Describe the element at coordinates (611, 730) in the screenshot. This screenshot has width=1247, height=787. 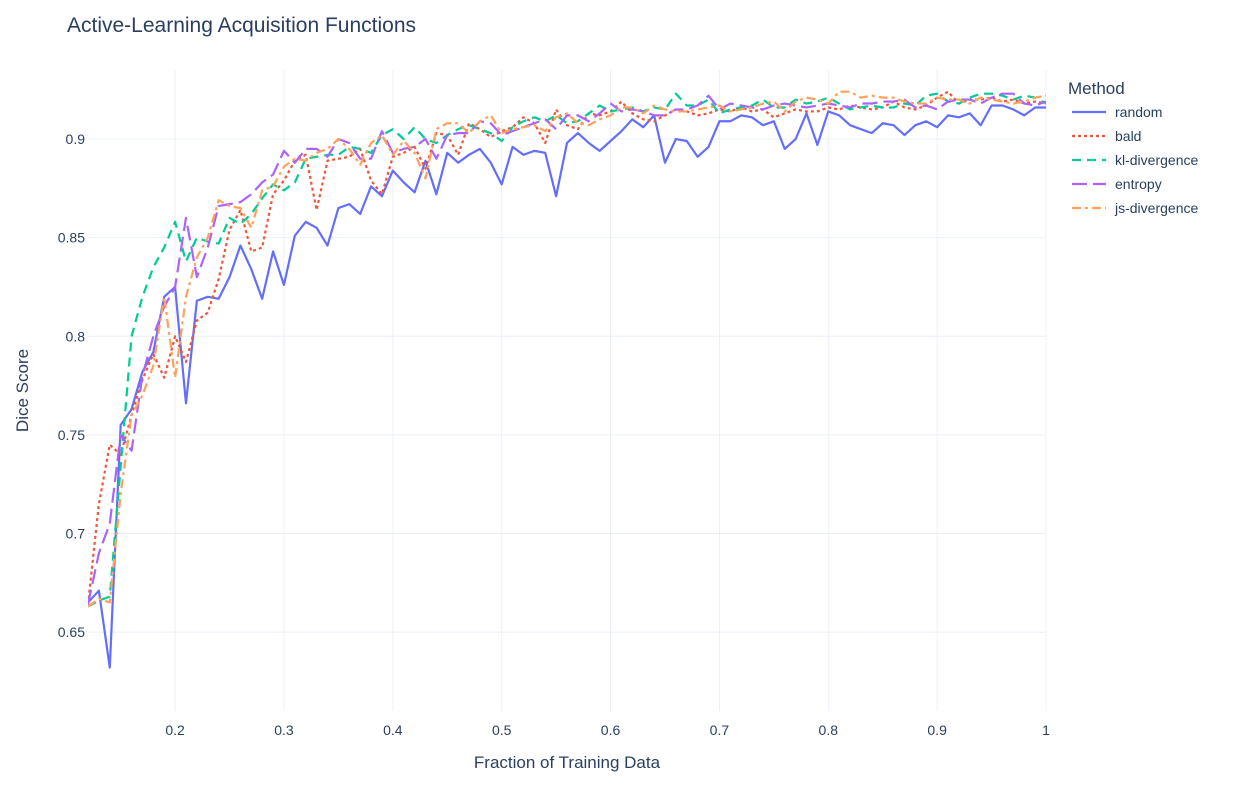
I see `x-tick-label: 0.6` at that location.